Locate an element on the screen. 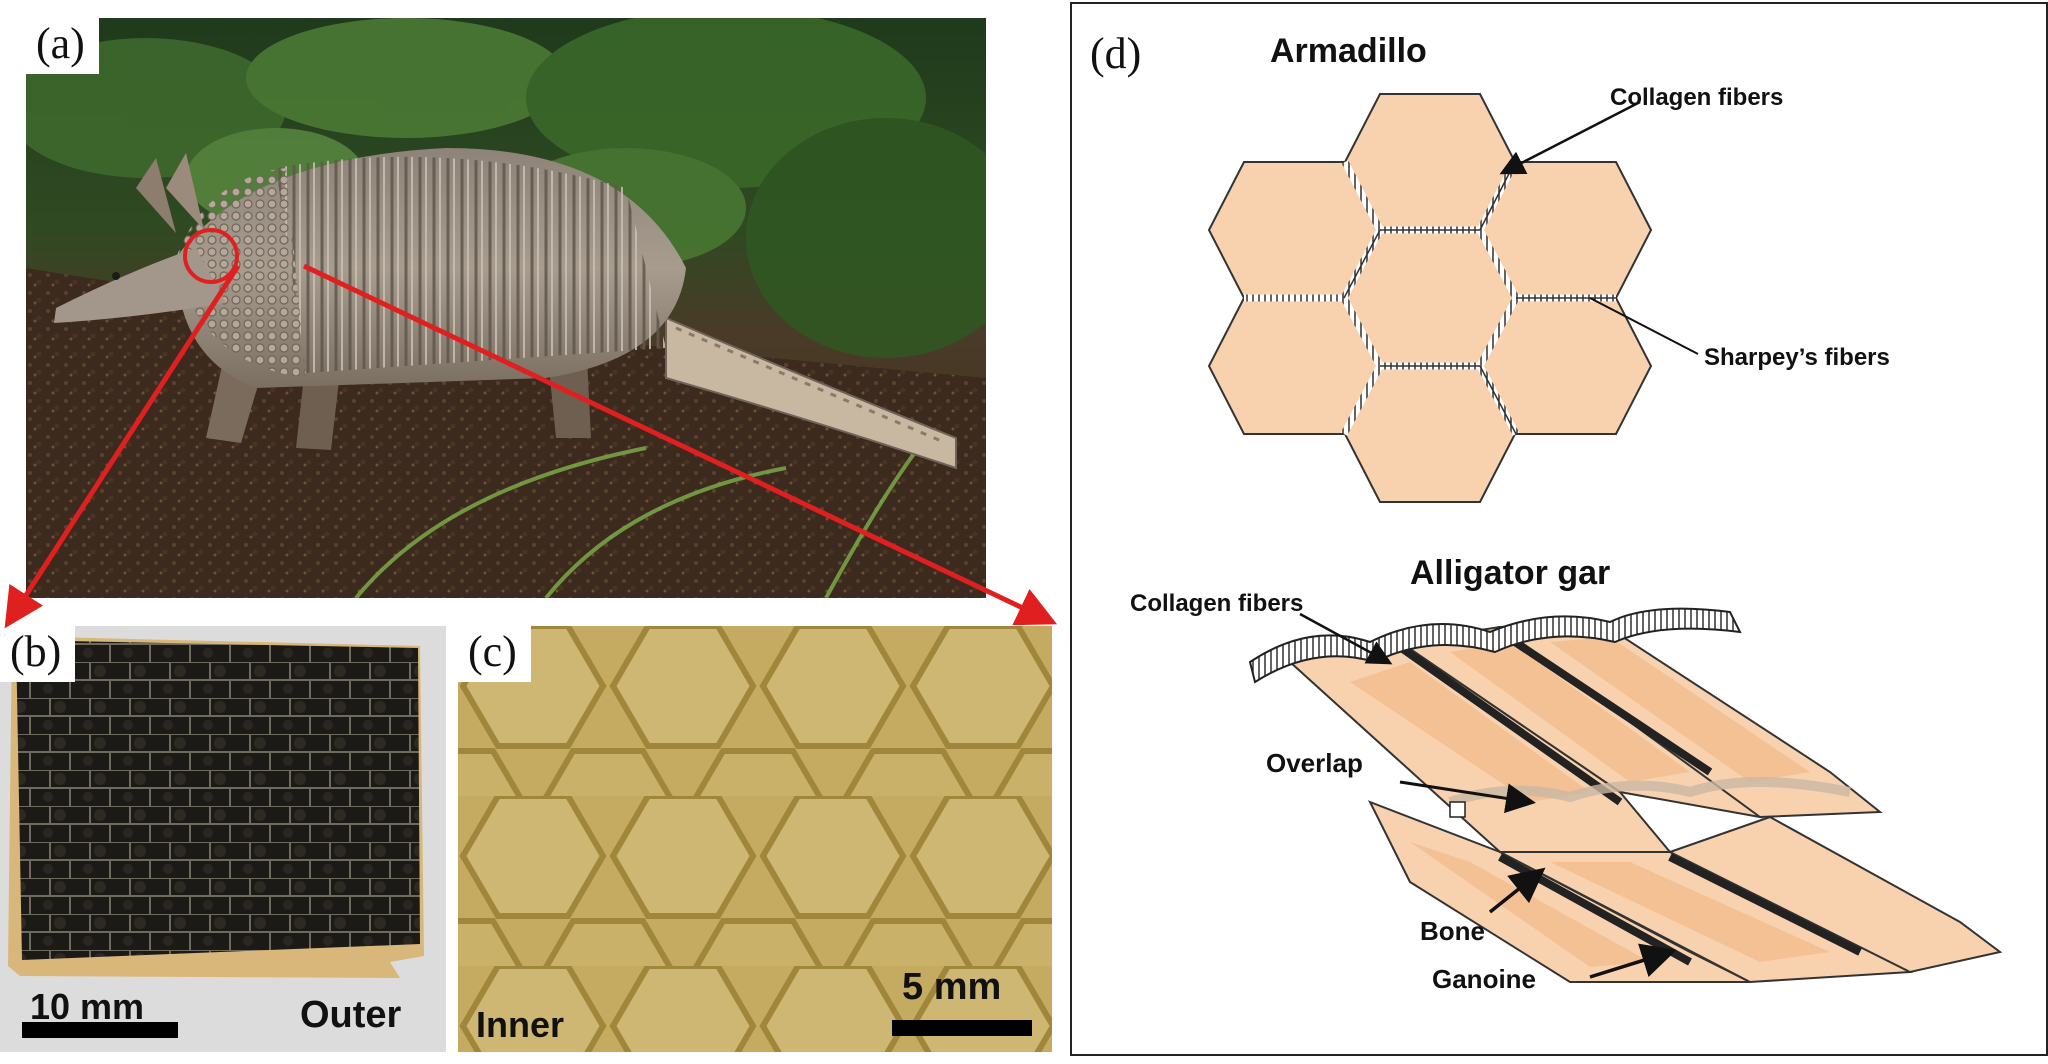  ganoine-label: Ganoine is located at coordinates (1484, 979).